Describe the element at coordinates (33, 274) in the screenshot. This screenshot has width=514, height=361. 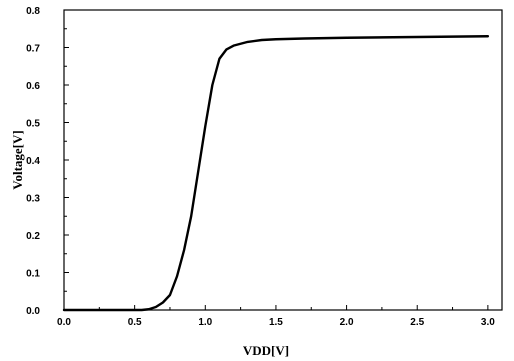
I see `y-tick-label: 0.1` at that location.